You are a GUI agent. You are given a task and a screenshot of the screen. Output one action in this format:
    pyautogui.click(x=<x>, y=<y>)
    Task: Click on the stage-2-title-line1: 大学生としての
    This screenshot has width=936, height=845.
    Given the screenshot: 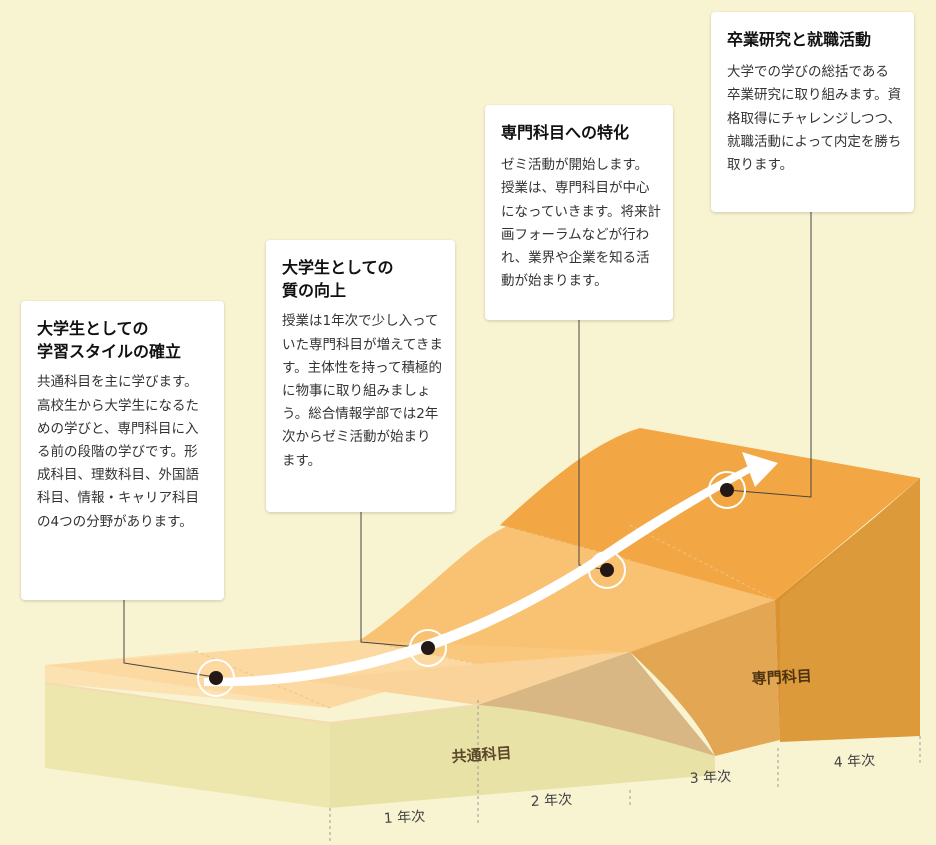 What is the action you would take?
    pyautogui.click(x=338, y=267)
    